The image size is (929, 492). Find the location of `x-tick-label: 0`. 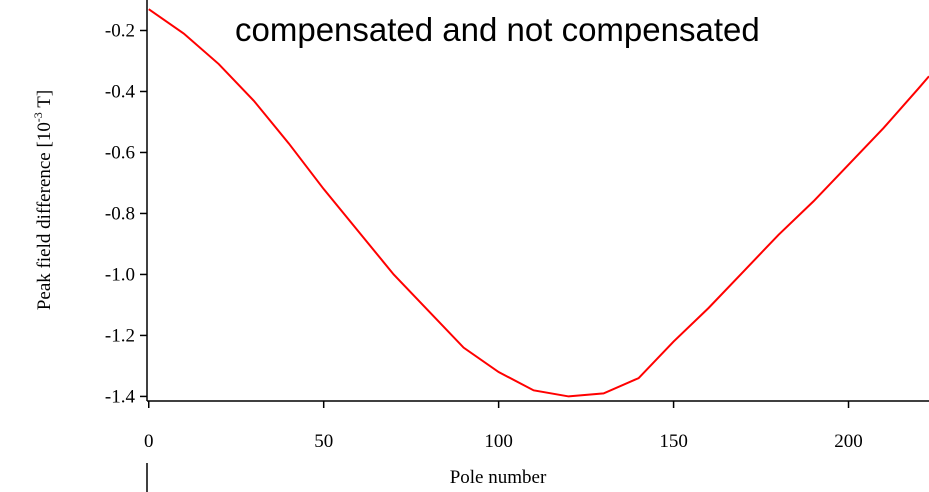

x-tick-label: 0 is located at coordinates (149, 441).